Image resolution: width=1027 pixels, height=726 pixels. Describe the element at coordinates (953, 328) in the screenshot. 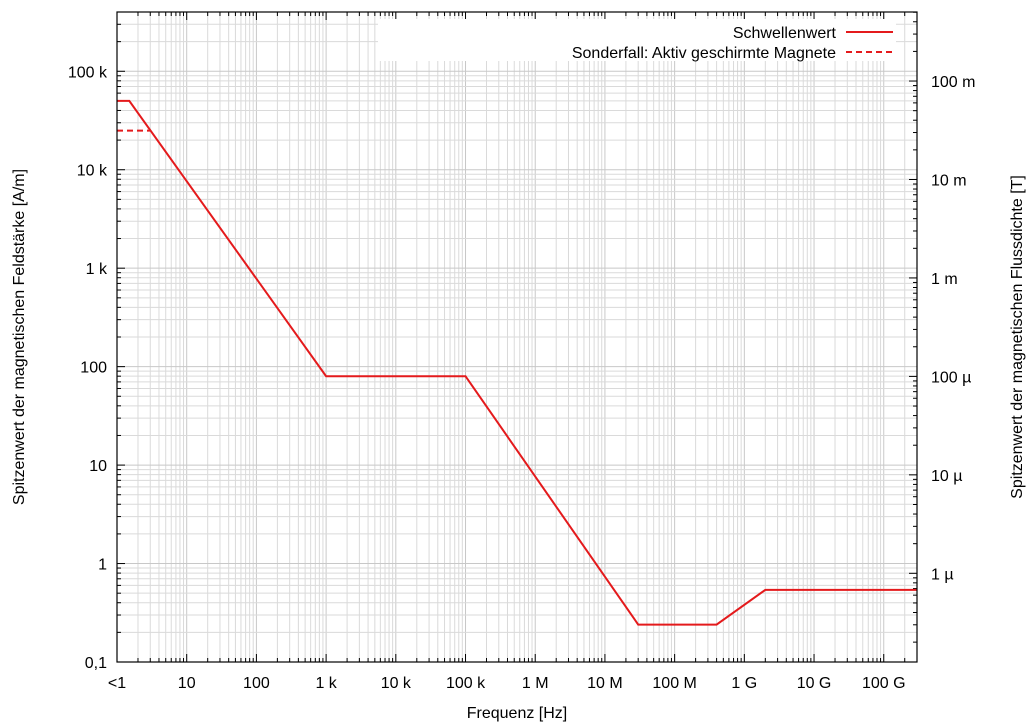

I see `y2-tick-labels: 1 µ 10 µ 100 µ 1 m 10 m 100 m` at that location.